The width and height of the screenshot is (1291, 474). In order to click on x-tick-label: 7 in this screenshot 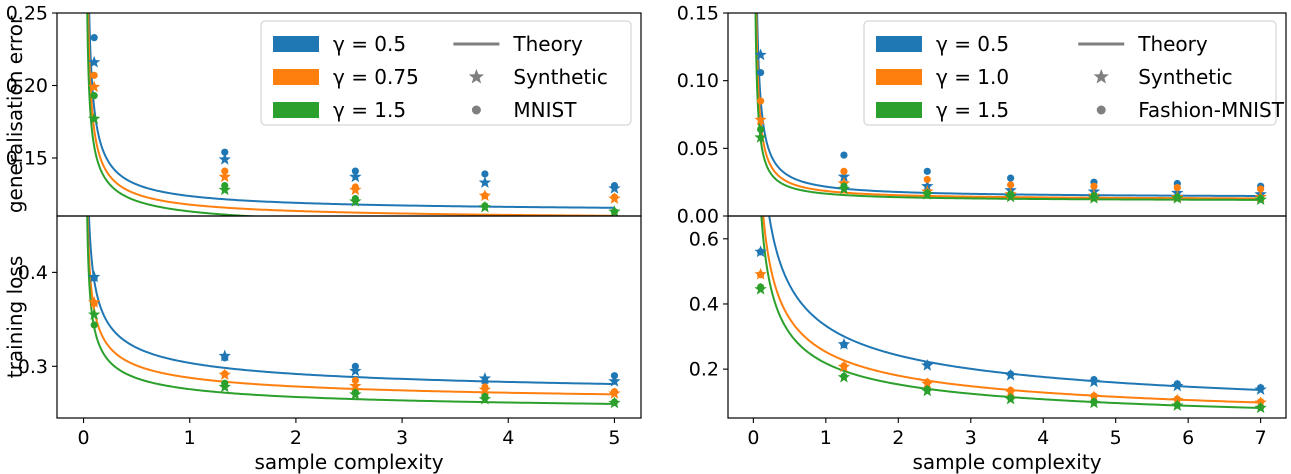, I will do `click(1261, 438)`.